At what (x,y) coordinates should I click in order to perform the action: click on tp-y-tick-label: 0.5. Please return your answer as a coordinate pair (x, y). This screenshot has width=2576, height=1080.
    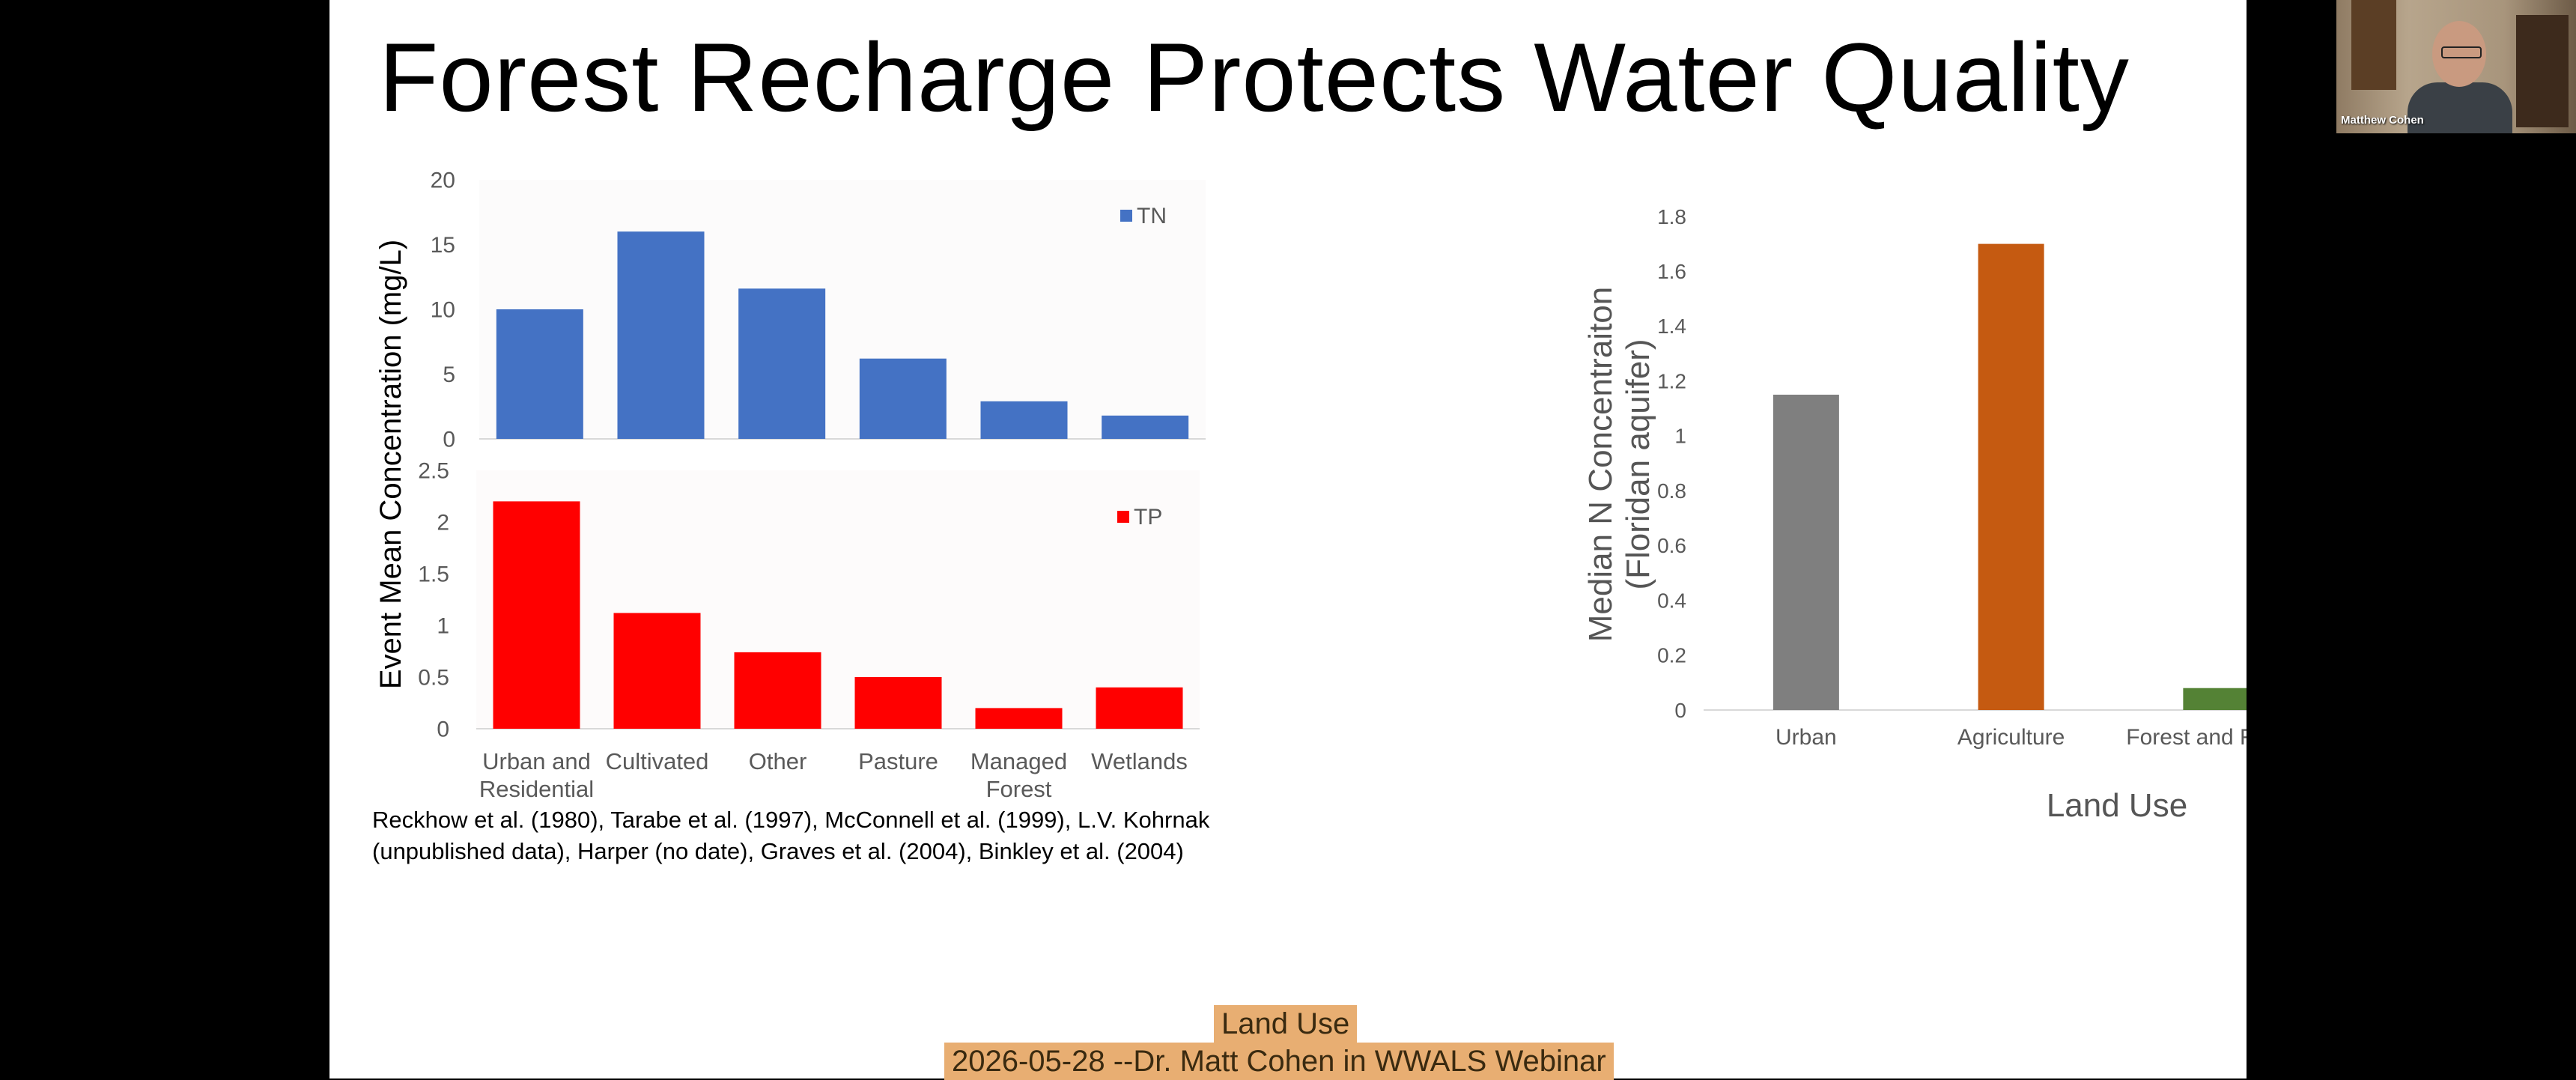
    Looking at the image, I should click on (433, 679).